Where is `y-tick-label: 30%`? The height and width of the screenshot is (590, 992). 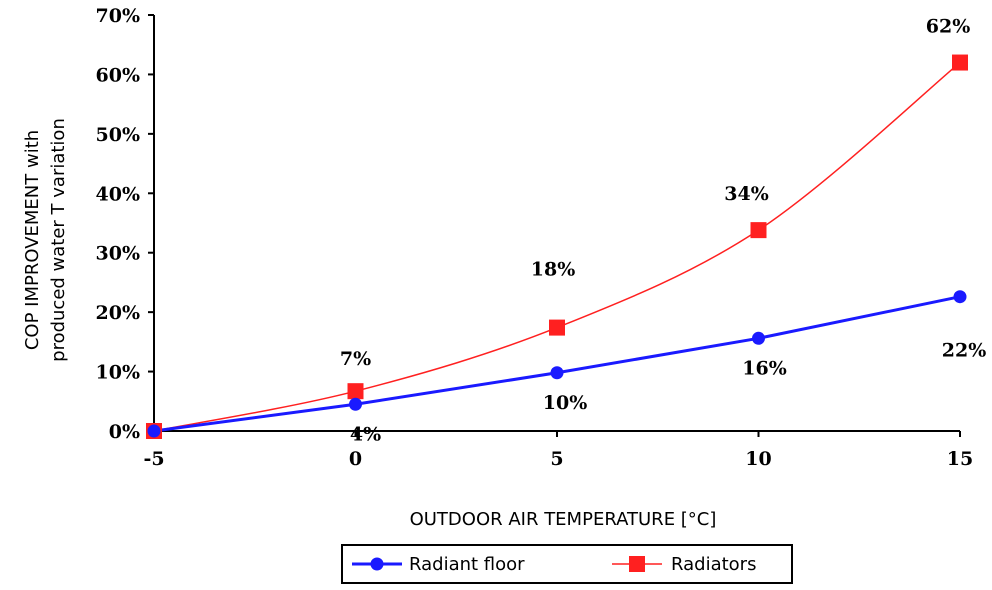
y-tick-label: 30% is located at coordinates (118, 254).